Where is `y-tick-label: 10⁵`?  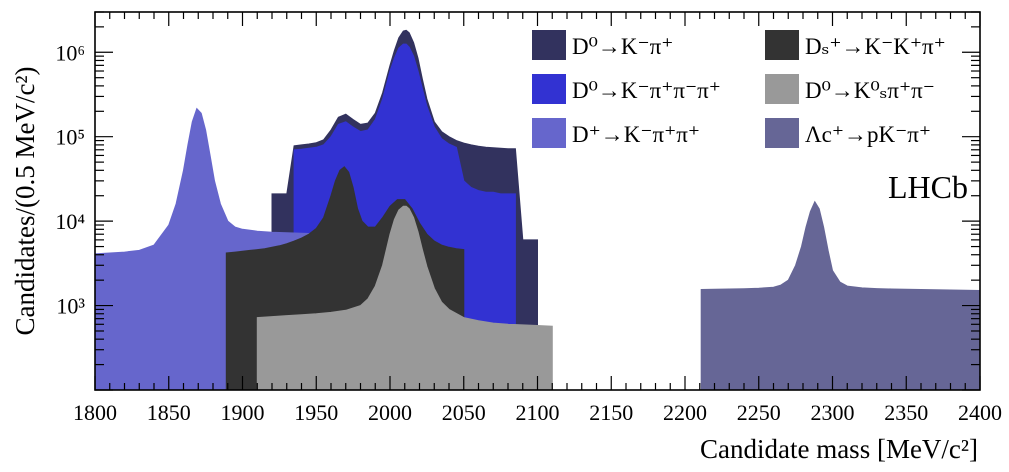 y-tick-label: 10⁵ is located at coordinates (70, 137).